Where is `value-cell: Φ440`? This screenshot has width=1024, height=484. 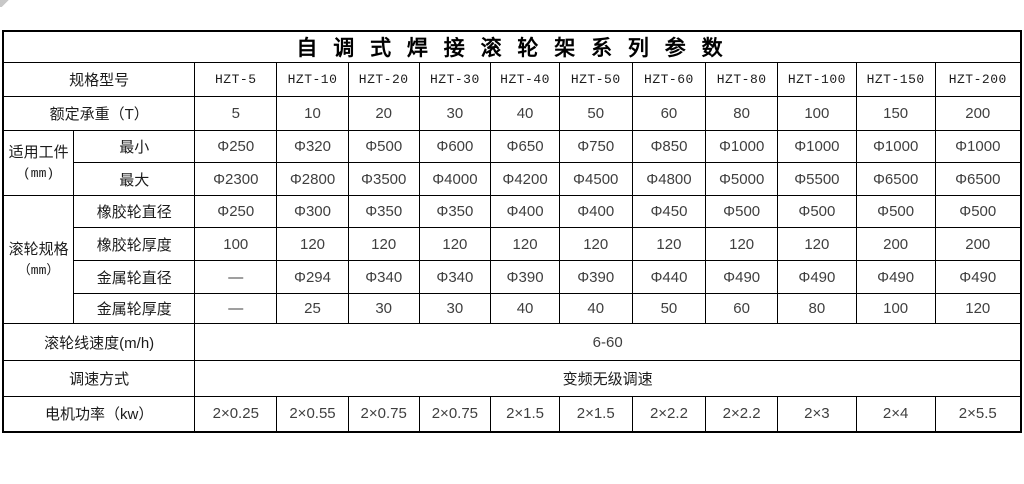
value-cell: Φ440 is located at coordinates (669, 277).